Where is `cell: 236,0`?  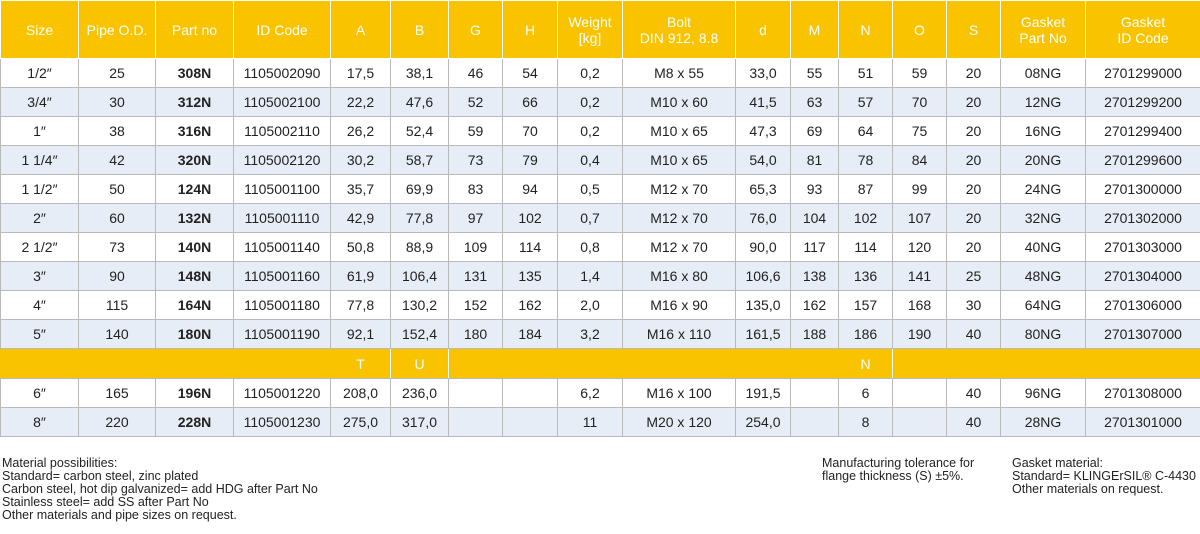
cell: 236,0 is located at coordinates (419, 393).